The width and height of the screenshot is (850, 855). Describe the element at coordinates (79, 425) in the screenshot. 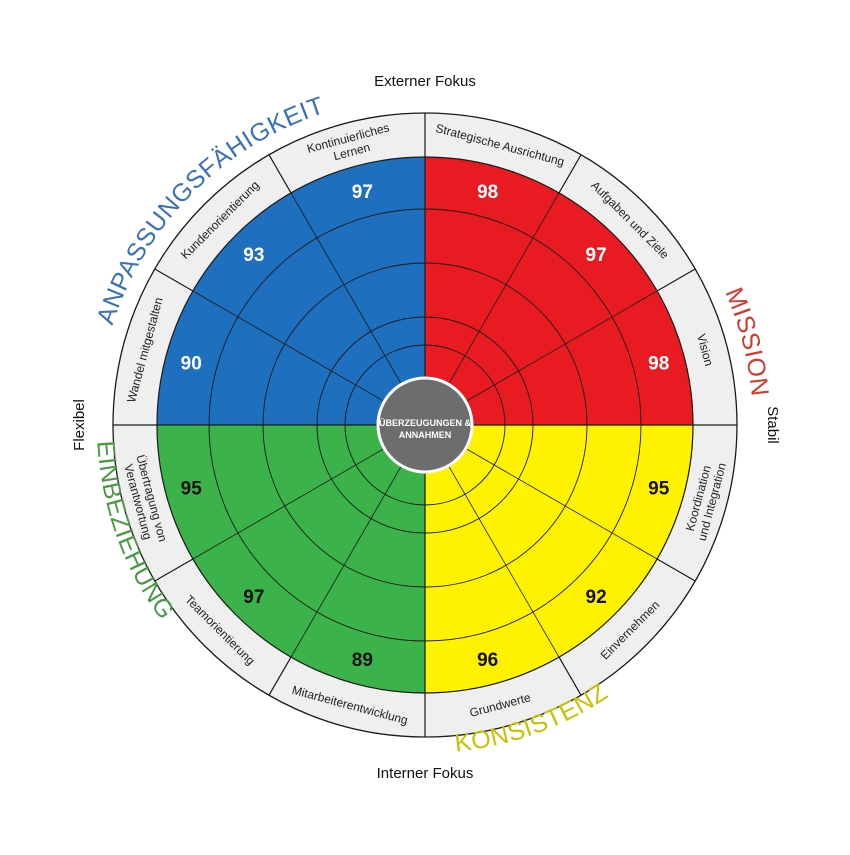

I see `axis-label-left: Flexibel` at that location.